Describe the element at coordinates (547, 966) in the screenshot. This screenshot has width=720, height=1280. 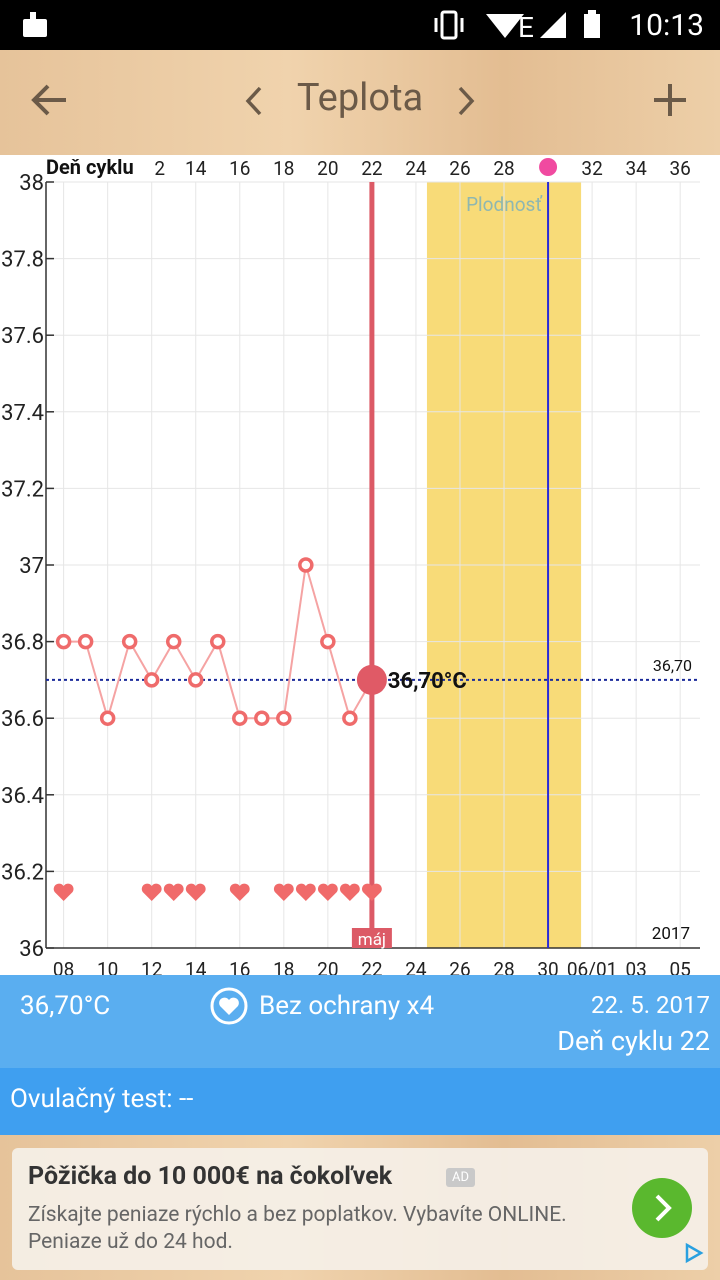
I see `x-tick-label: 30` at that location.